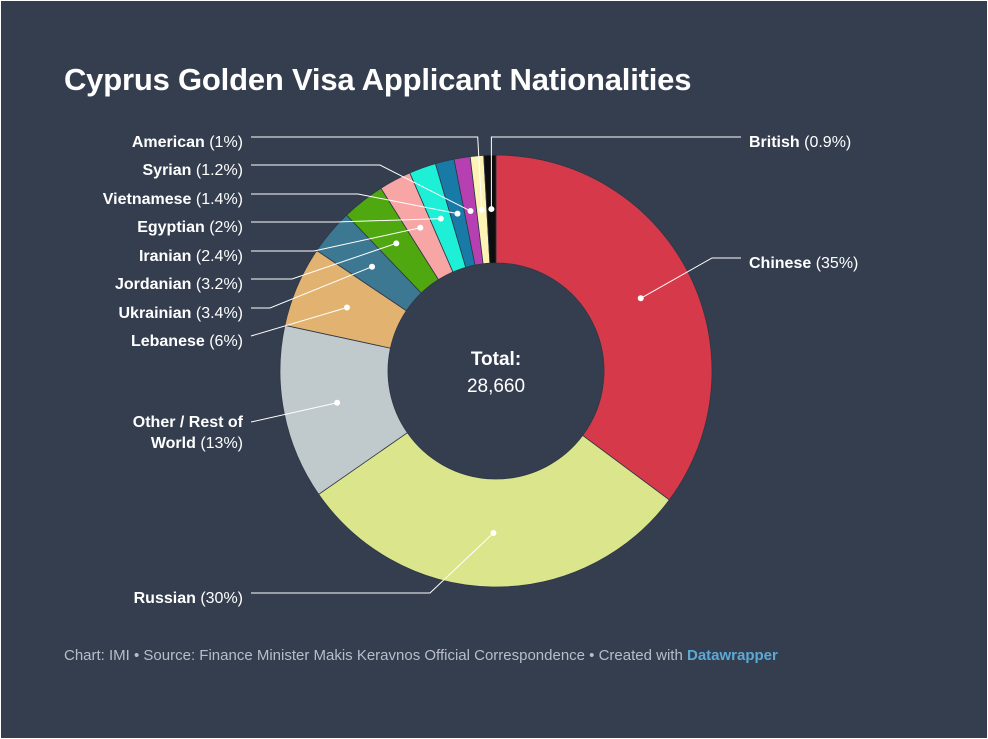  I want to click on leader-dot-vietnamese, so click(457, 213).